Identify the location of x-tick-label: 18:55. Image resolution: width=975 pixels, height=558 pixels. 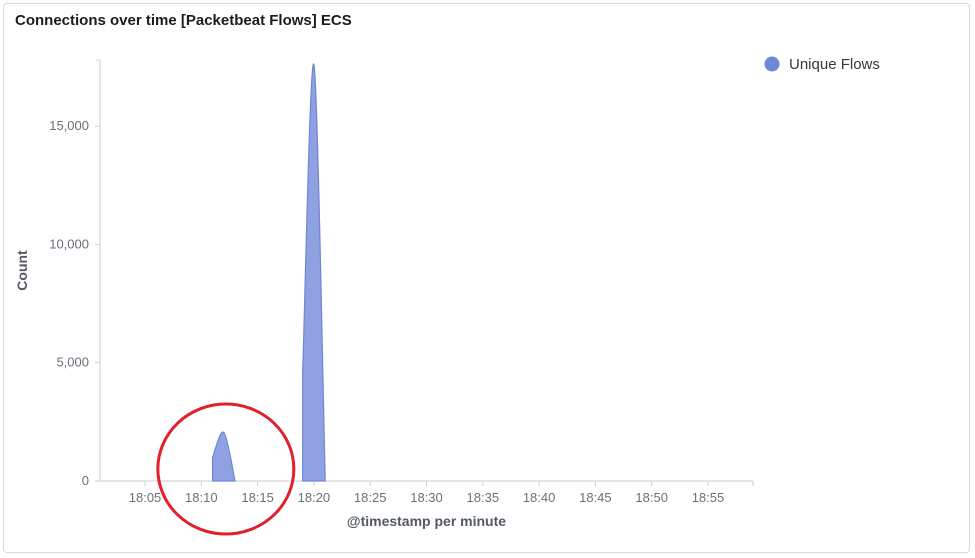
(708, 497).